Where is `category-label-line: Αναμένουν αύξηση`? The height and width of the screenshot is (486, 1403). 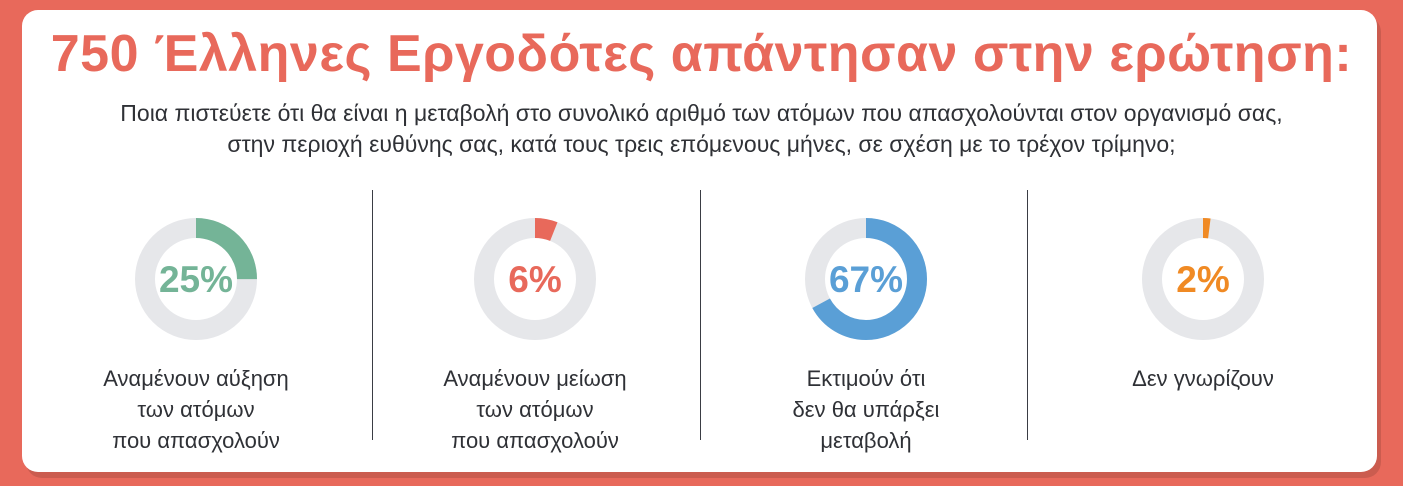
category-label-line: Αναμένουν αύξηση is located at coordinates (196, 378).